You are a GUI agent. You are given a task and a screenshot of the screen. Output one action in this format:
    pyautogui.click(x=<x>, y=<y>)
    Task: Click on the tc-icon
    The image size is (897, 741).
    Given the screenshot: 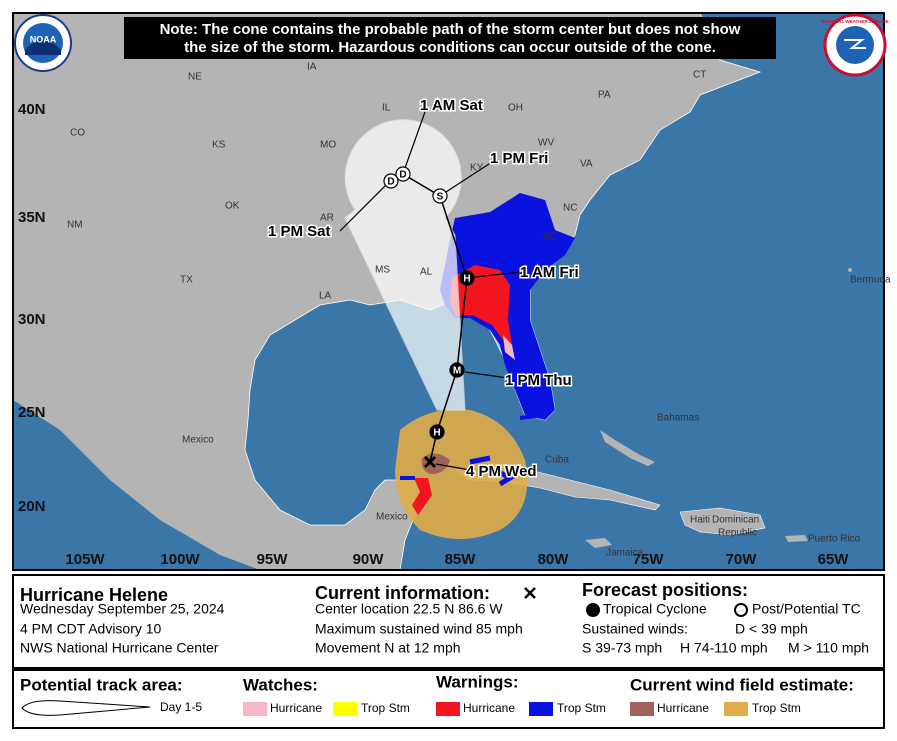 What is the action you would take?
    pyautogui.click(x=593, y=610)
    